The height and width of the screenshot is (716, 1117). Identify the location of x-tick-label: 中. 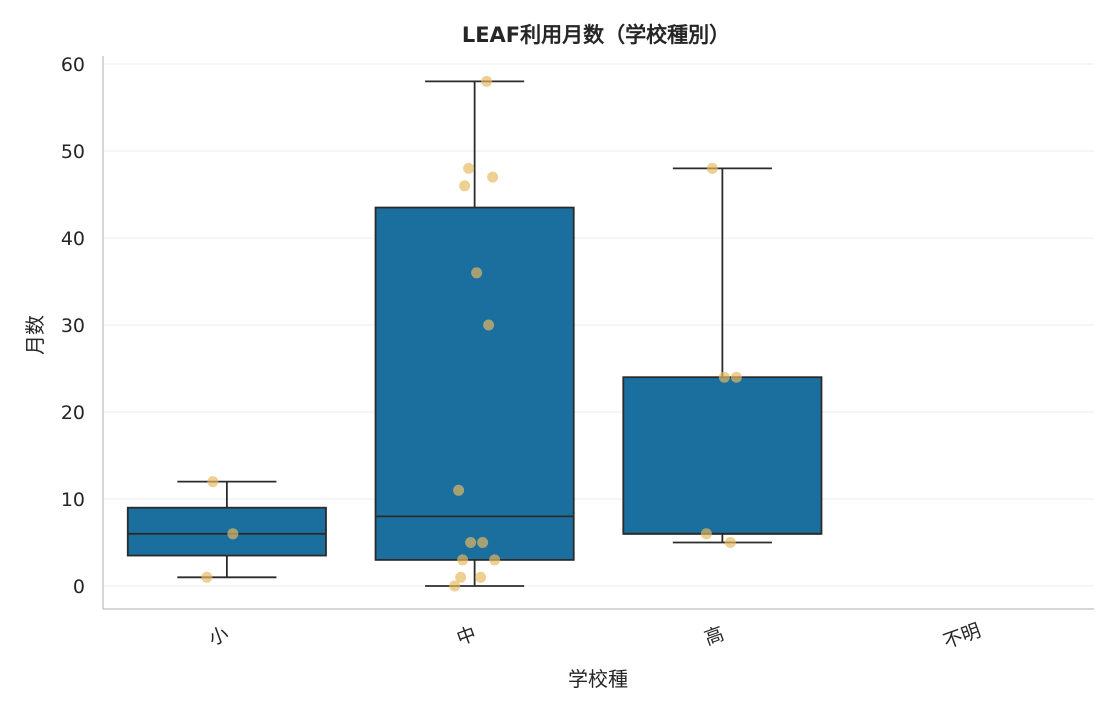
(466, 636).